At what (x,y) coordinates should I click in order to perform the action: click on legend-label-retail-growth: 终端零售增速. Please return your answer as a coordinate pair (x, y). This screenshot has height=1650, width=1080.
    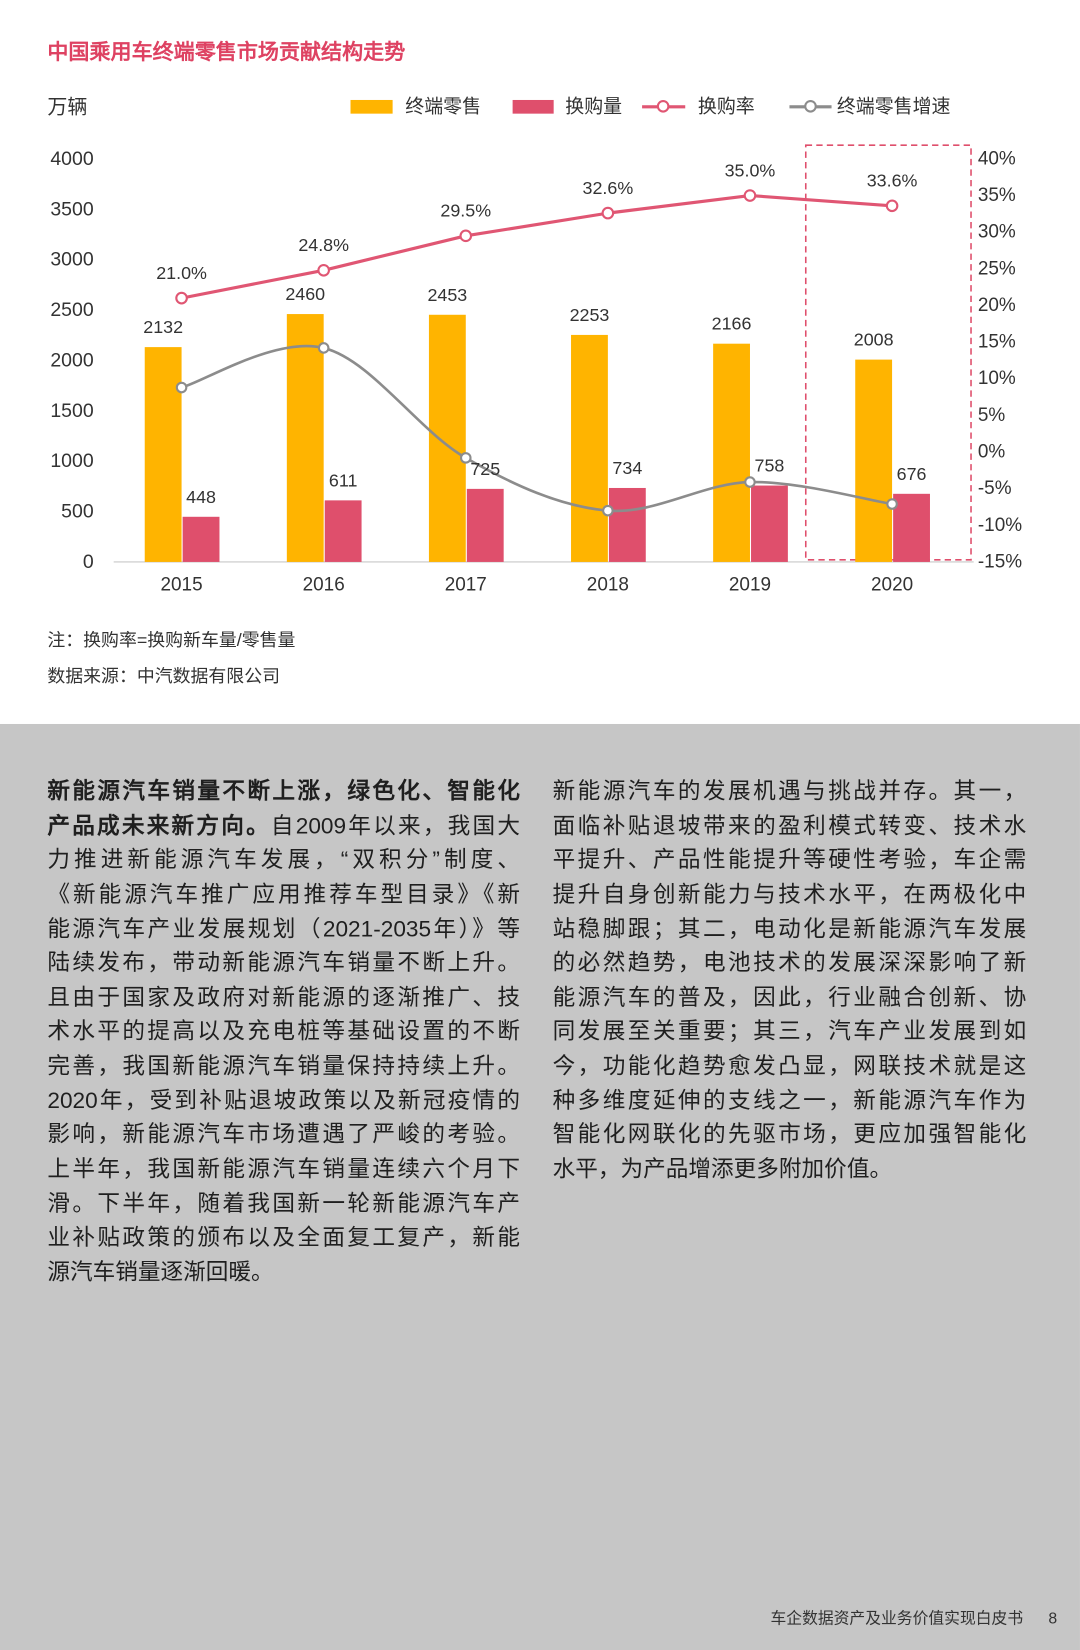
    Looking at the image, I should click on (893, 106).